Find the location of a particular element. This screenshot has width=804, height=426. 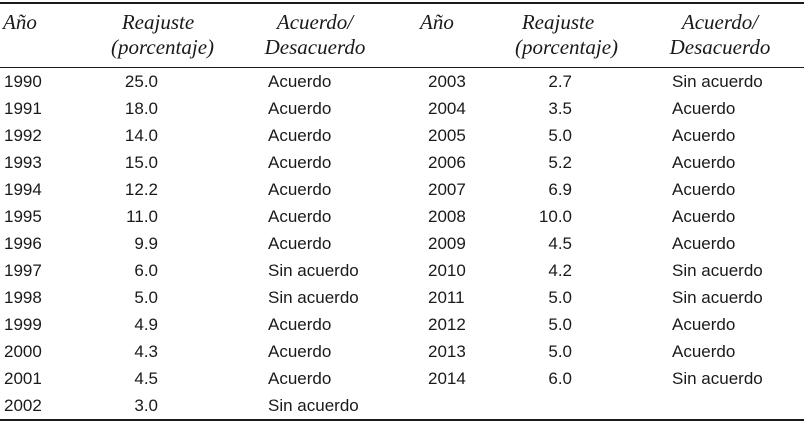

reajuste-cell-right: 6.0 is located at coordinates (560, 378).